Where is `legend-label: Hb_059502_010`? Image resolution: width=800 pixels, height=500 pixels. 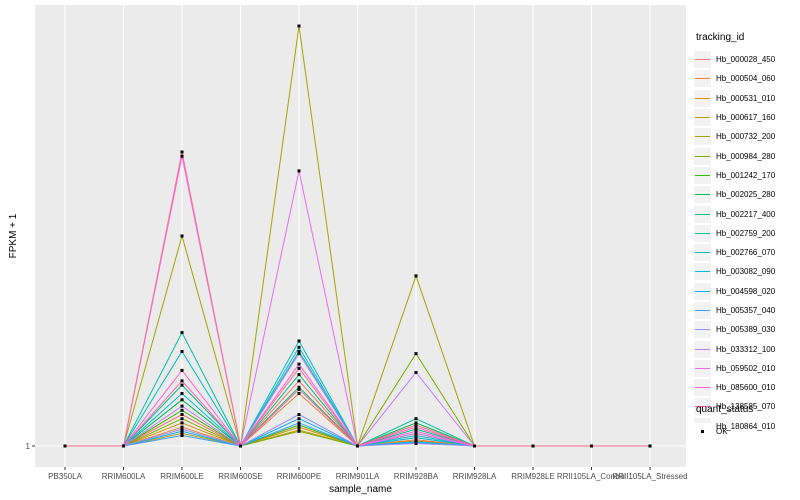
legend-label: Hb_059502_010 is located at coordinates (746, 368).